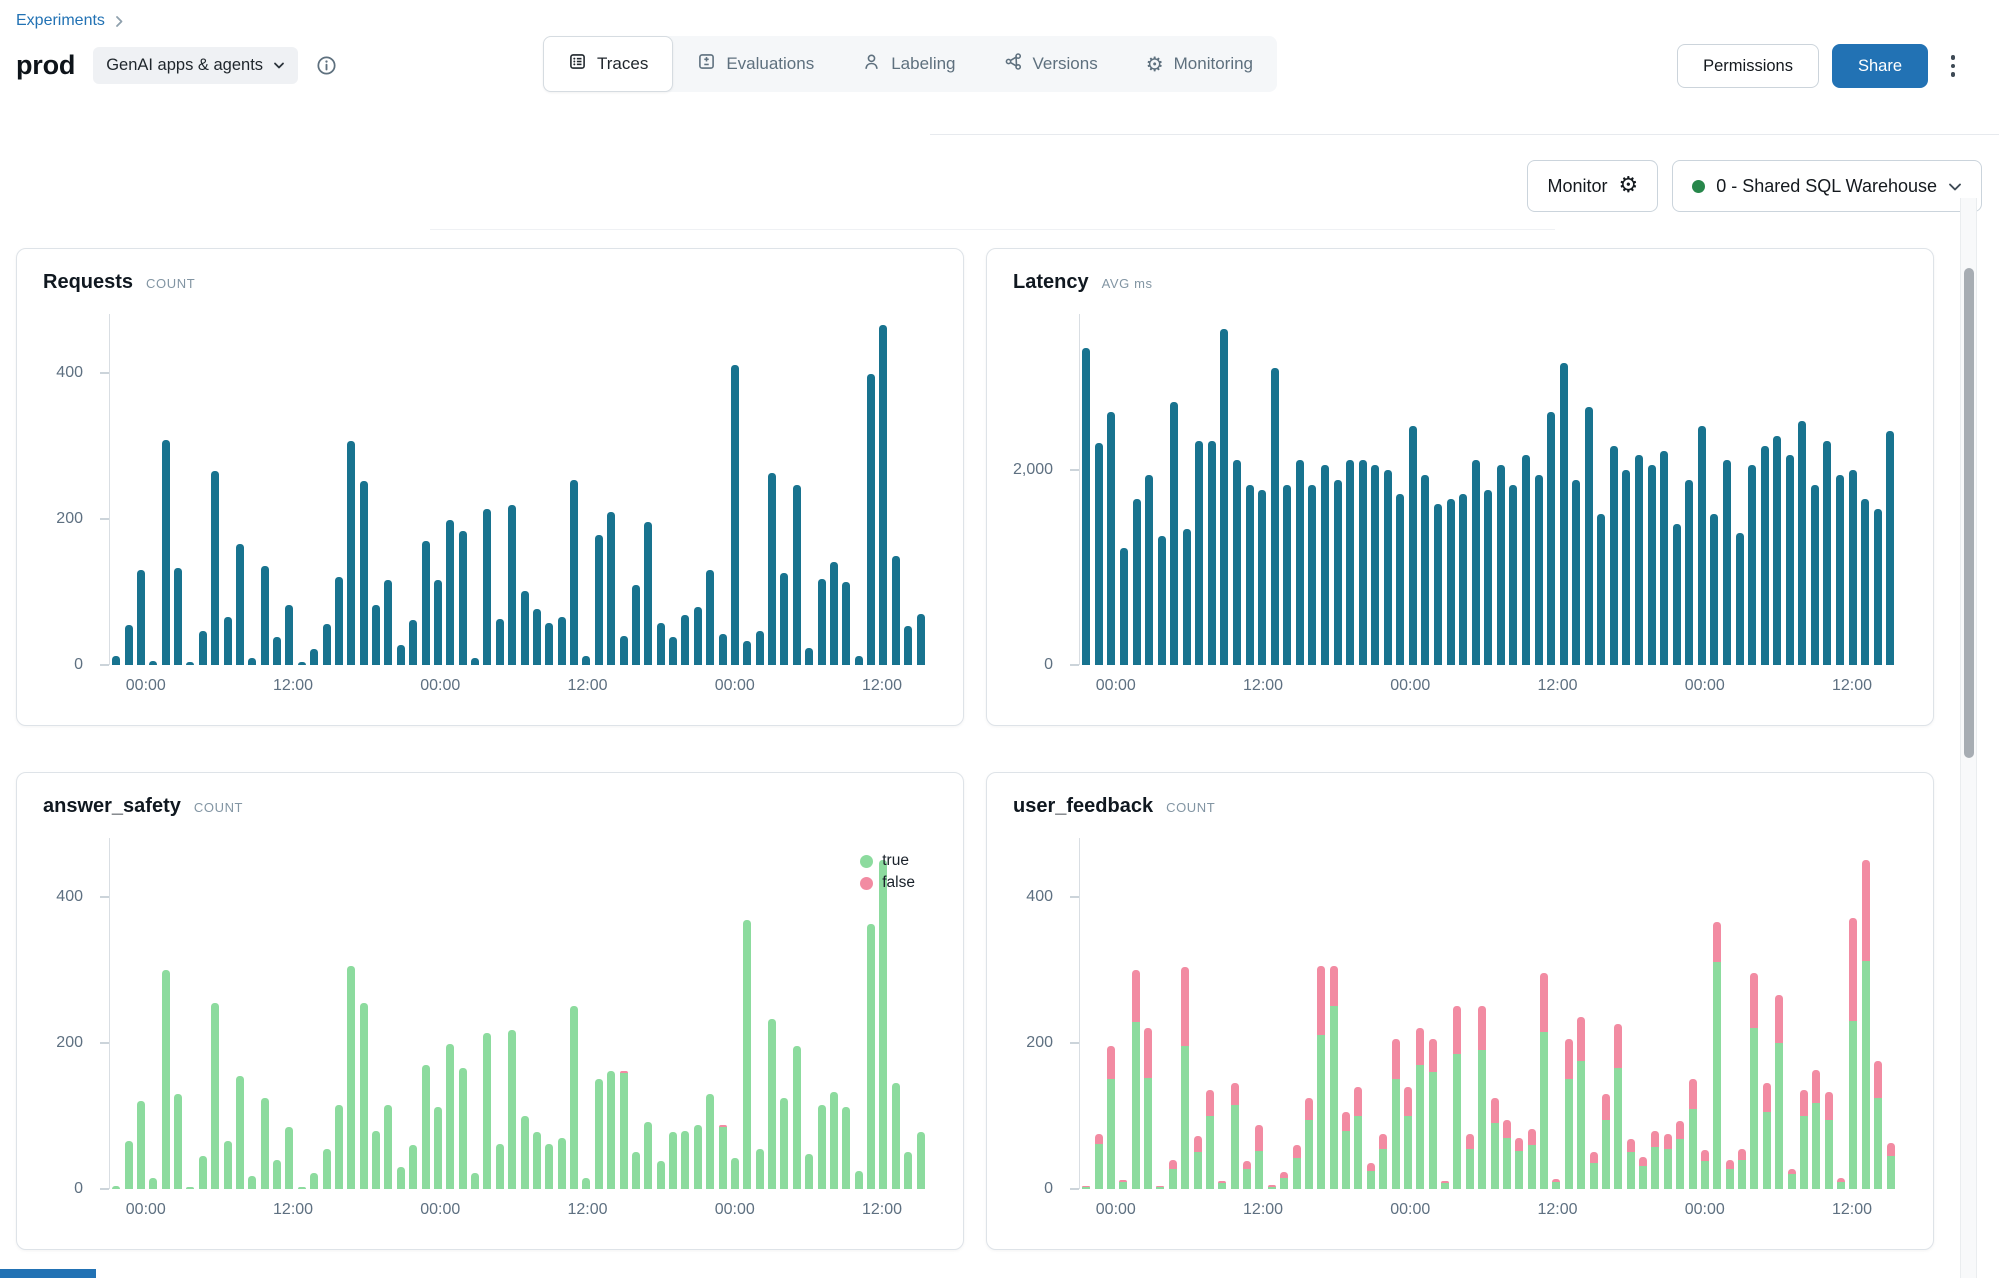 This screenshot has height=1278, width=1999. Describe the element at coordinates (1748, 66) in the screenshot. I see `permissions-button: Permissions` at that location.